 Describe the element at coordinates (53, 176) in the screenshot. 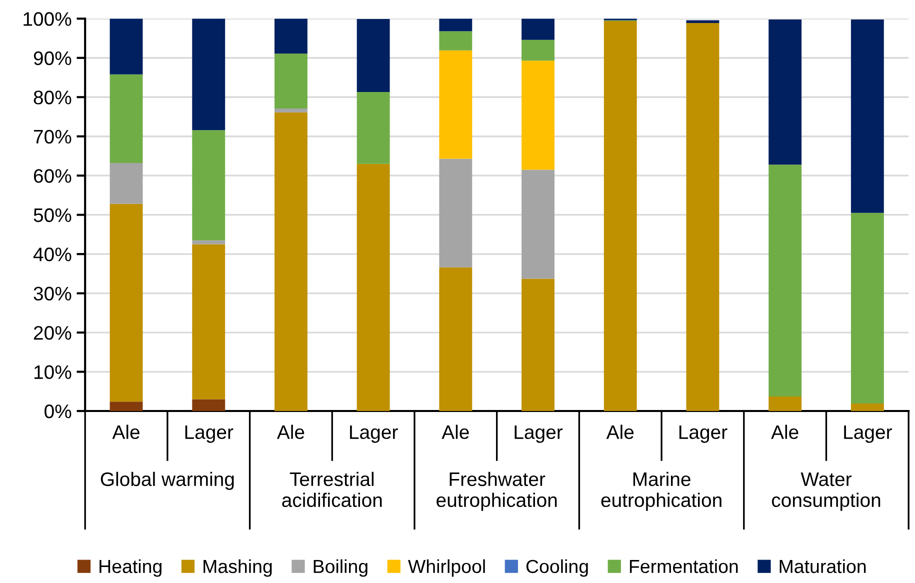

I see `y-tick-label: 60%` at that location.